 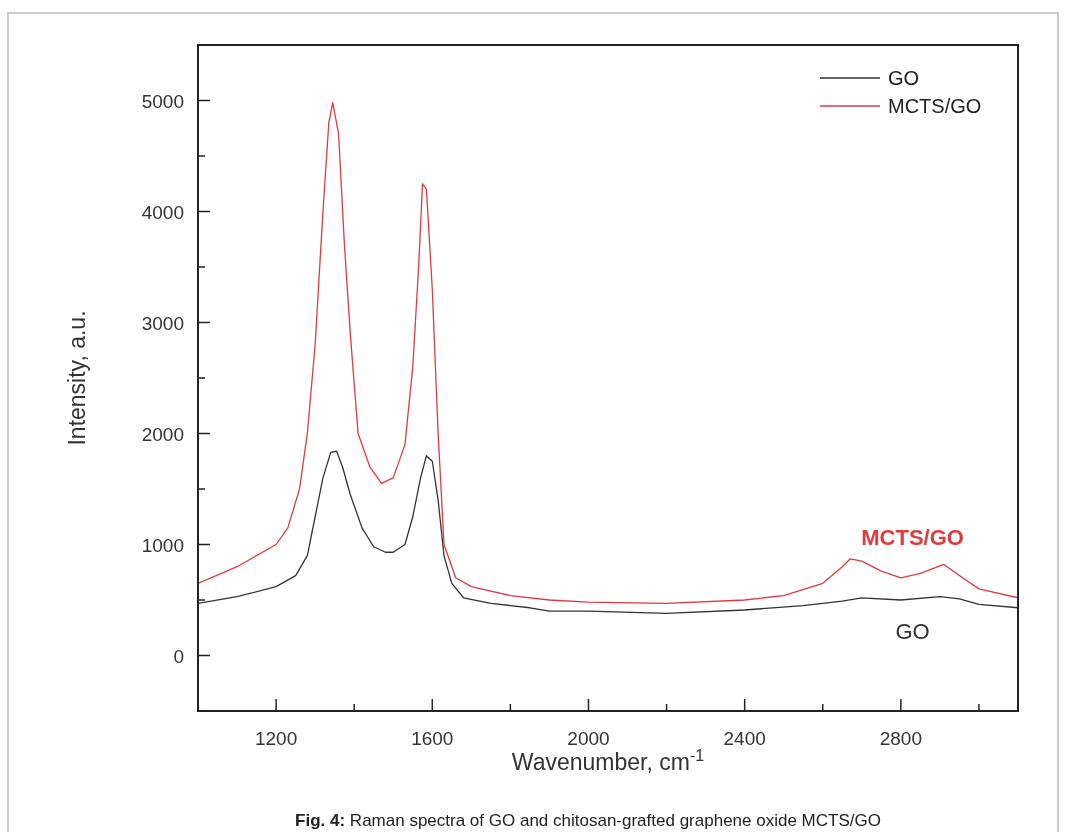 What do you see at coordinates (162, 323) in the screenshot?
I see `y-tick-label: 3000` at bounding box center [162, 323].